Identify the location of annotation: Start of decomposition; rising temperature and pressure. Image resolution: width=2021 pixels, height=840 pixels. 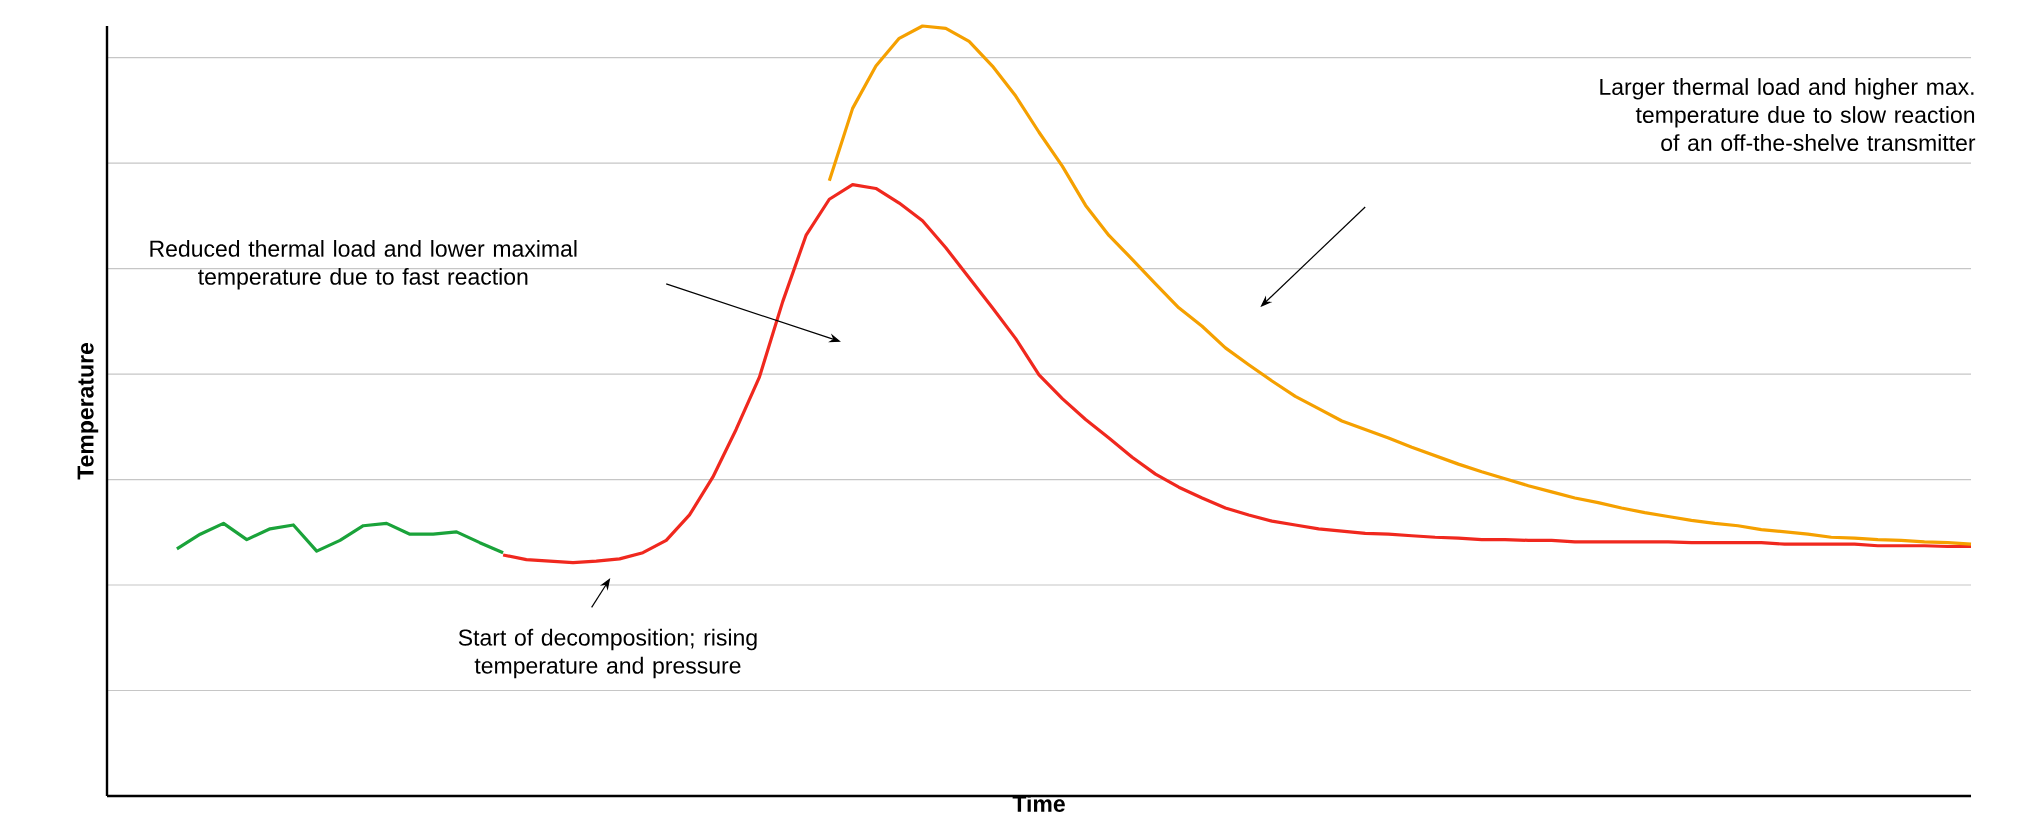
(607, 653).